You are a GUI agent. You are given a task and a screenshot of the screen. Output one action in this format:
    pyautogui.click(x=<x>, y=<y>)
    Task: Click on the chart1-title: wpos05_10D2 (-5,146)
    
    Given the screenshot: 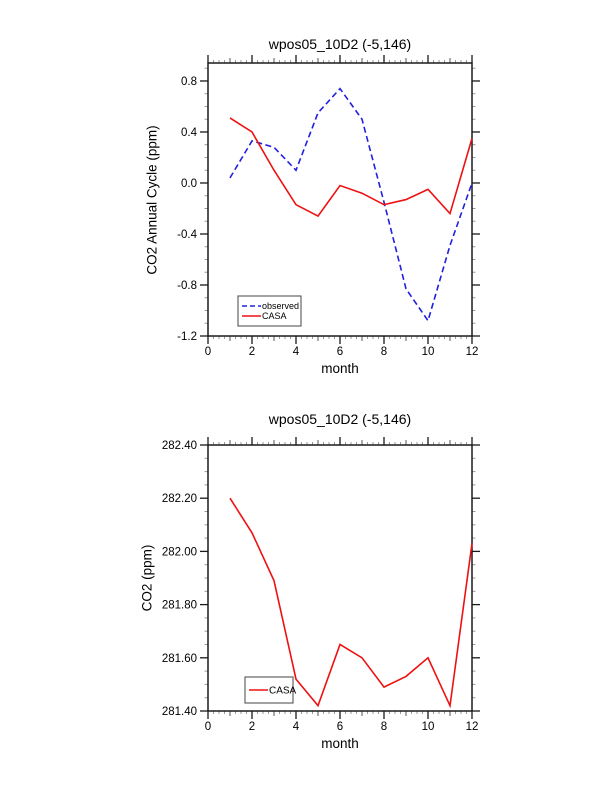 What is the action you would take?
    pyautogui.click(x=340, y=44)
    